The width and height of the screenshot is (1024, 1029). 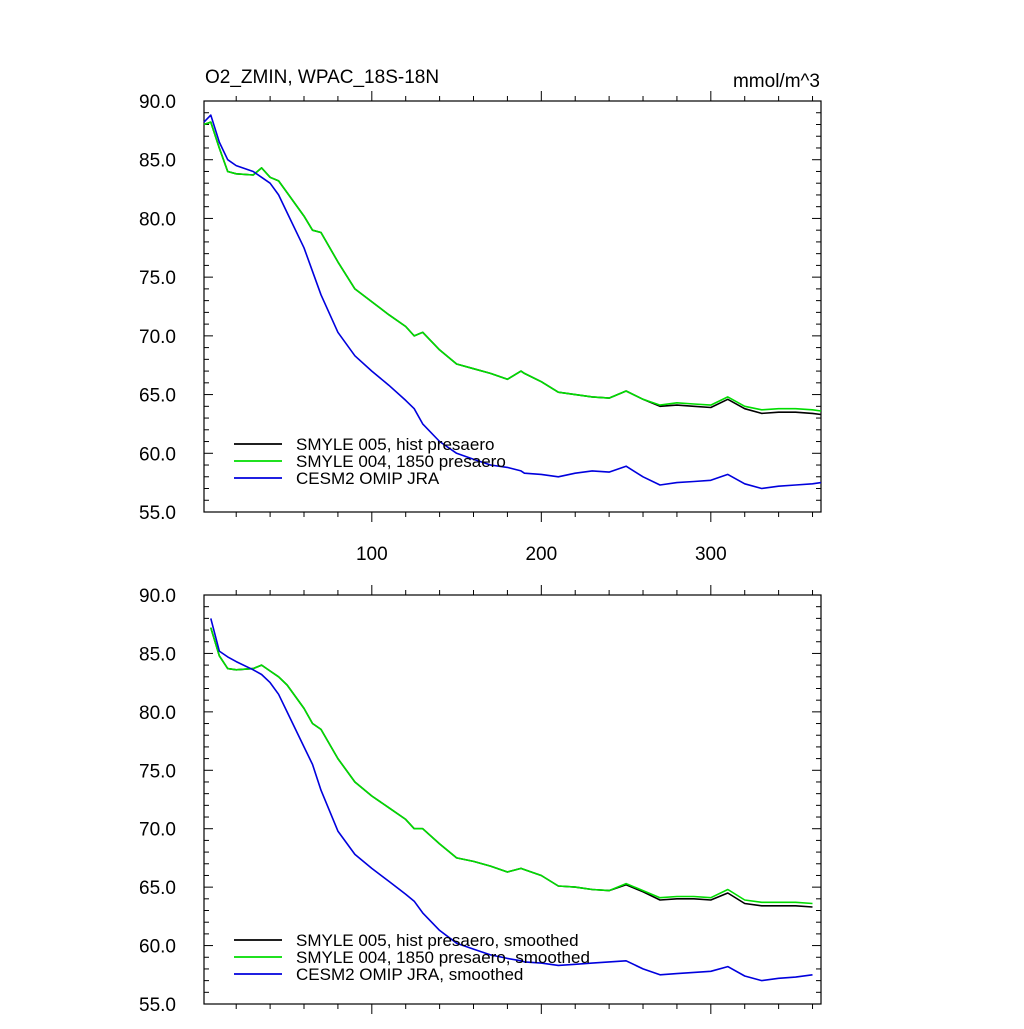 I want to click on x-tick-label: 300, so click(x=711, y=554).